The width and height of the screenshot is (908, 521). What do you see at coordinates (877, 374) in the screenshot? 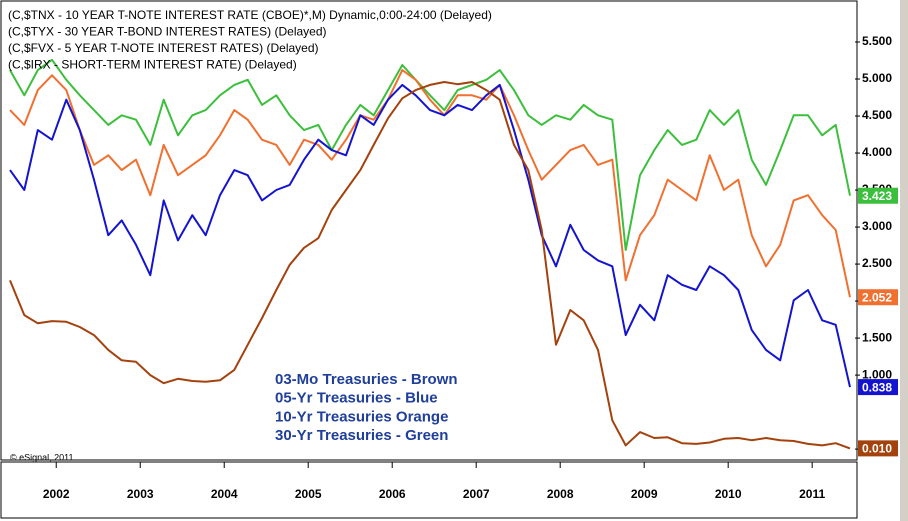
I see `y-tick-label: 1.000` at bounding box center [877, 374].